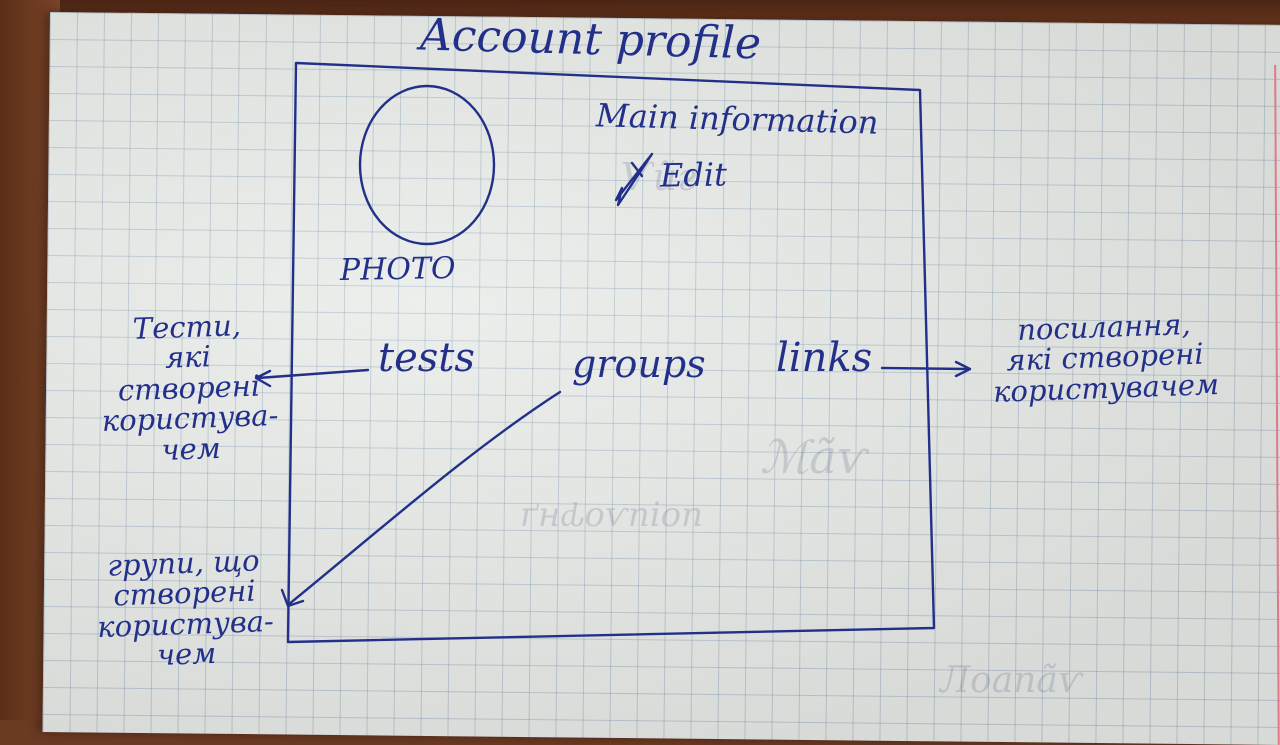  I want to click on bleed-through-text: Лоапа̃ѵ, so click(1011, 680).